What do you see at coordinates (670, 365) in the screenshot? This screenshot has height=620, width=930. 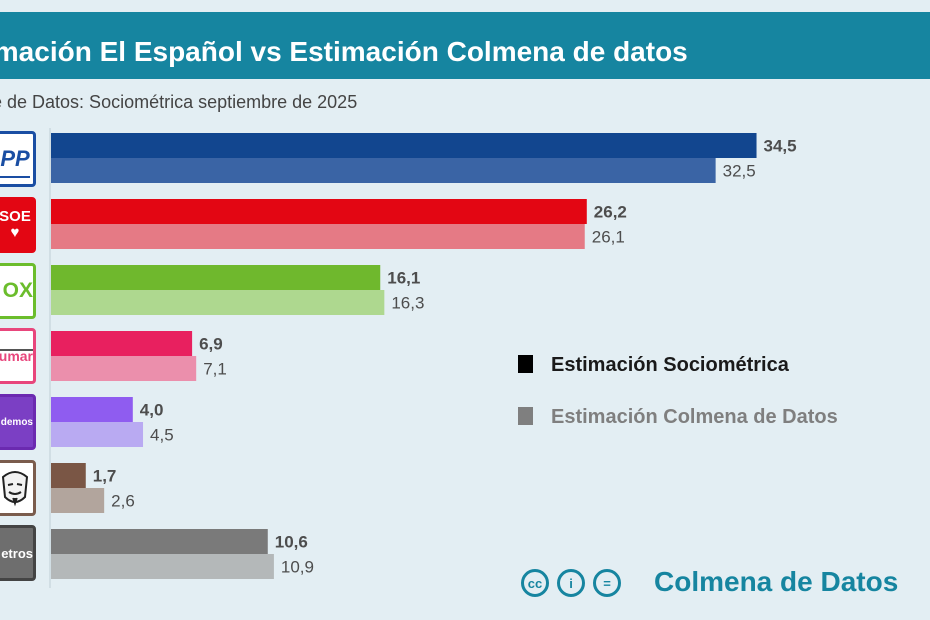 I see `legend-label-sociometrica: Estimación Sociométrica` at bounding box center [670, 365].